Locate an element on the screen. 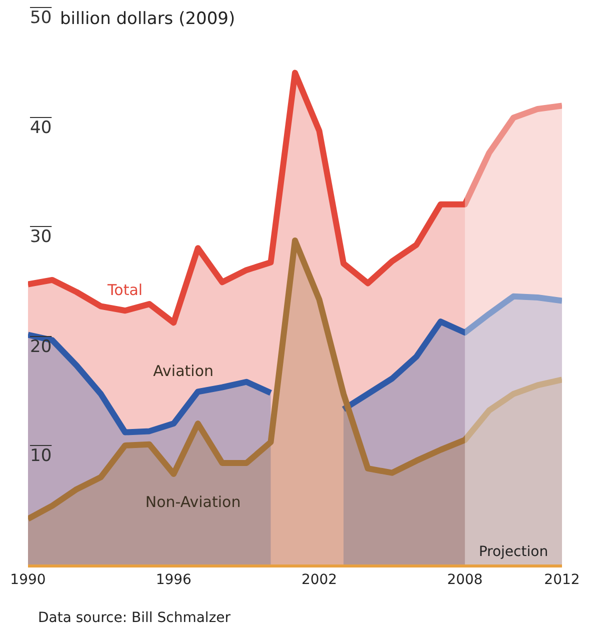  x-tick-label: 2012 is located at coordinates (562, 580).